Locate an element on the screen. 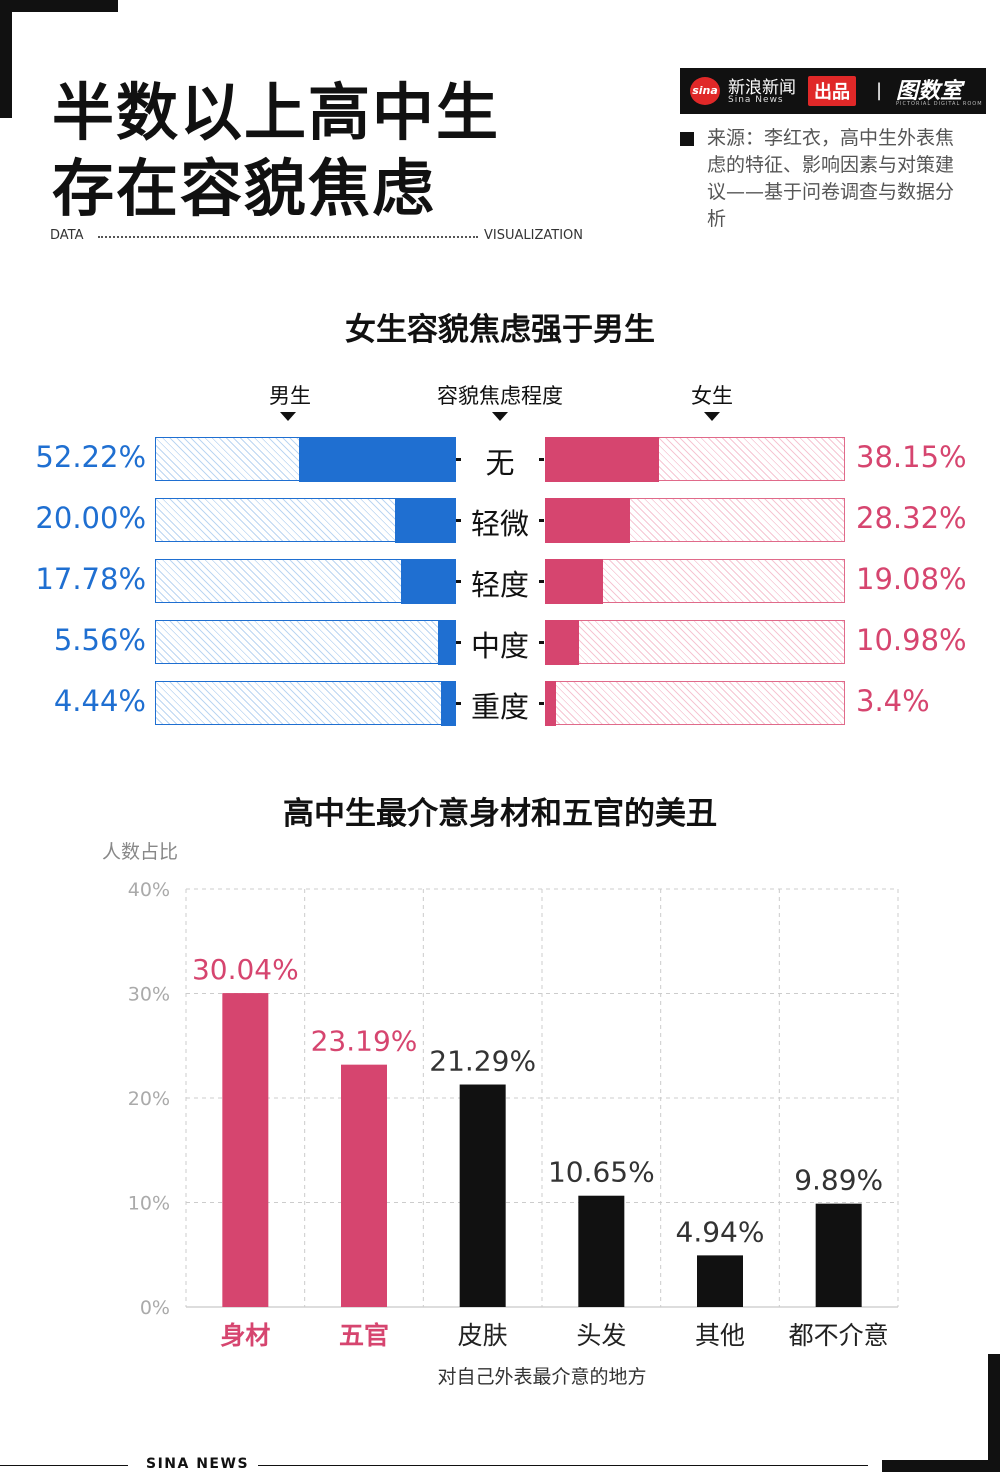  male-value-label: 4.44% is located at coordinates (99, 701).